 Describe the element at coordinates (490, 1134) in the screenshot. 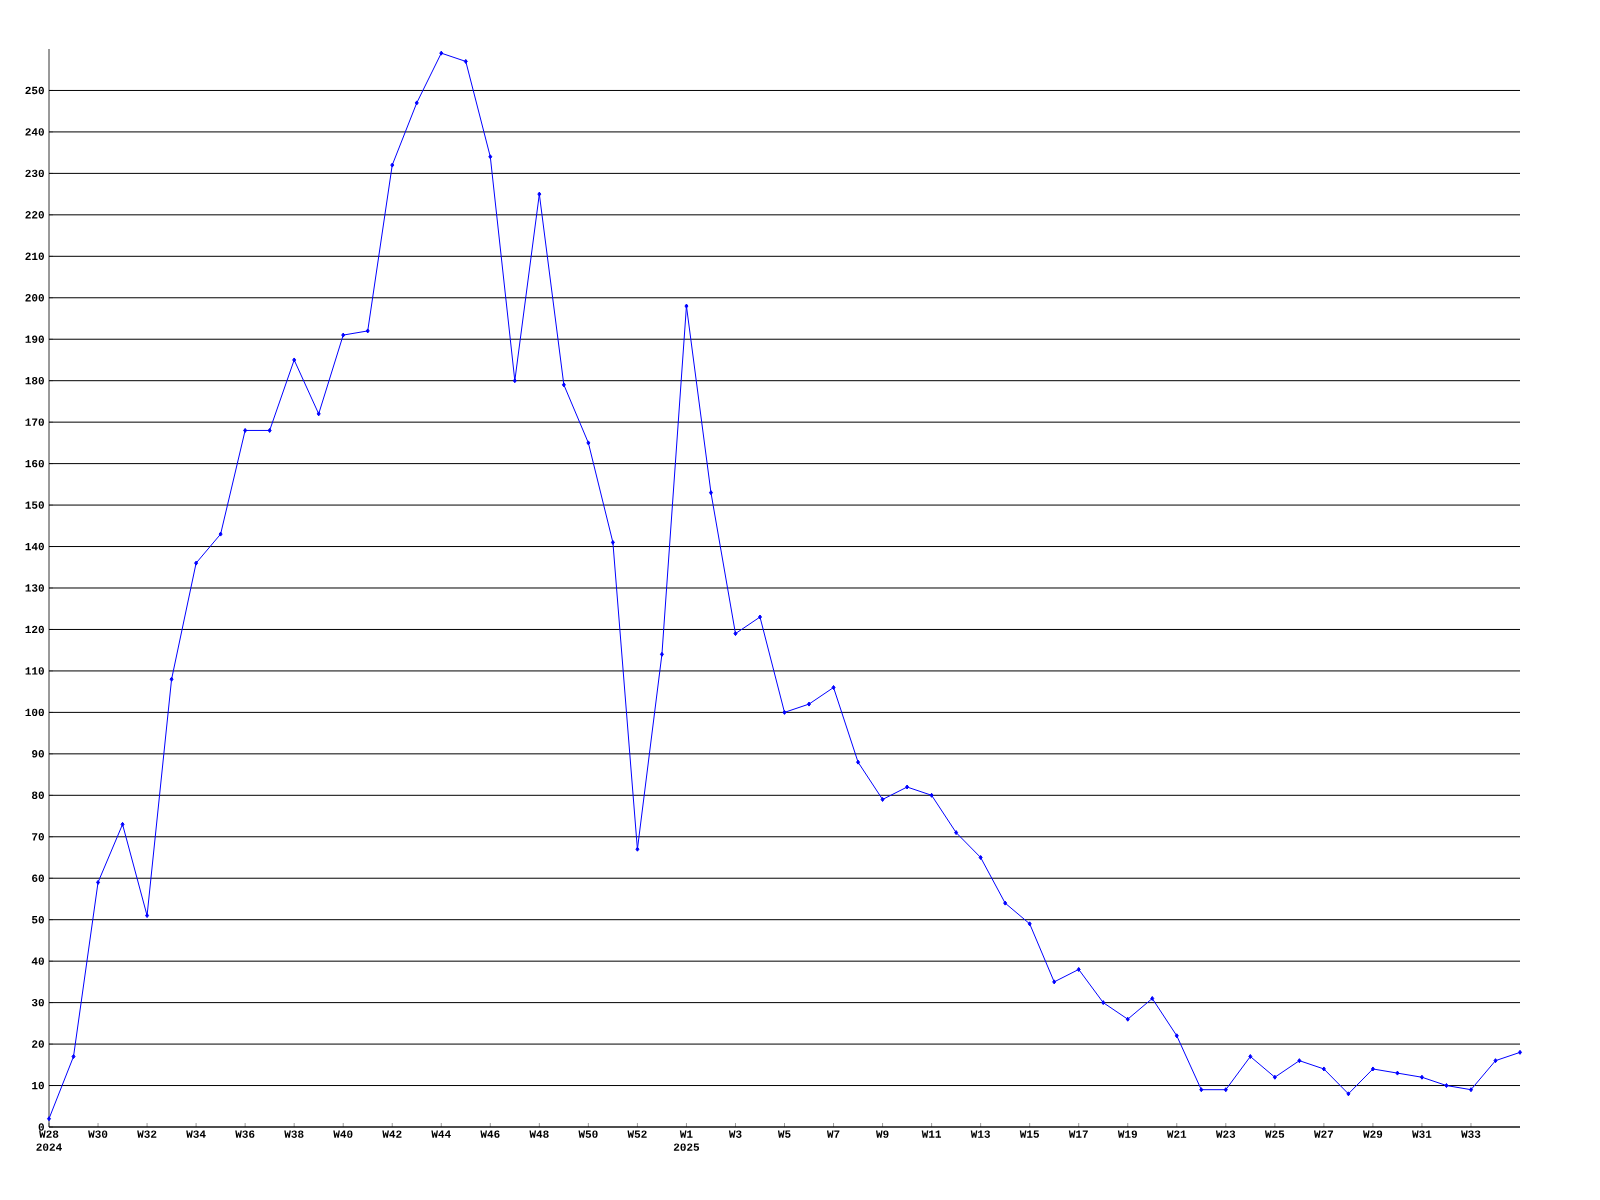

I see `x-tick-label: W46` at that location.